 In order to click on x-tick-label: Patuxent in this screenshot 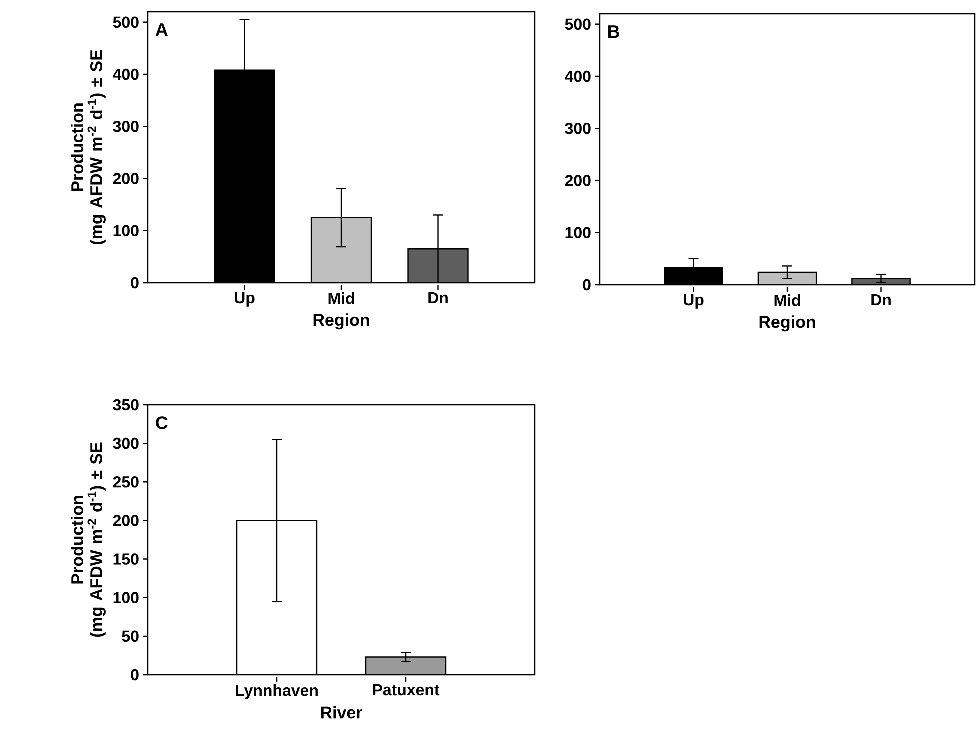, I will do `click(406, 690)`.